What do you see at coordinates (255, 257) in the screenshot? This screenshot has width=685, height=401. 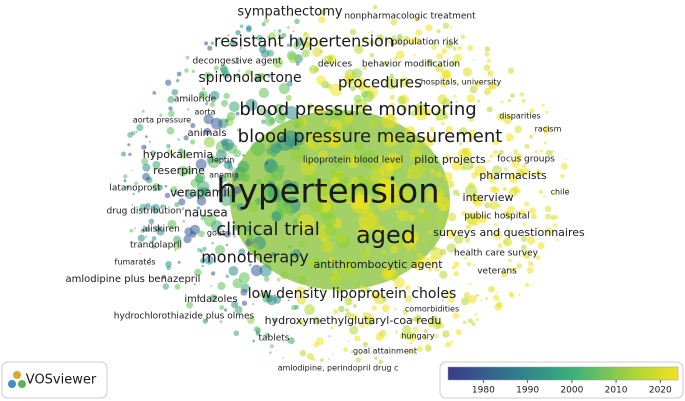 I see `node-label: monotherapy` at bounding box center [255, 257].